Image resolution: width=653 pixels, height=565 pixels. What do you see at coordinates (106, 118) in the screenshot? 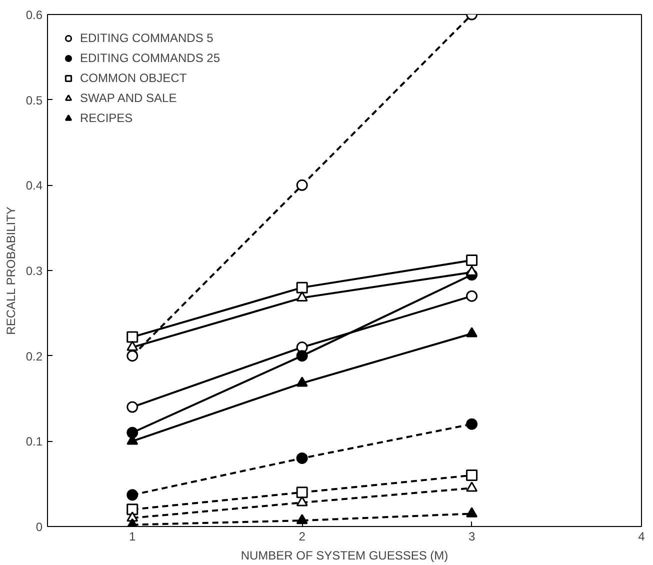
I see `legend-label: RECIPES` at bounding box center [106, 118].